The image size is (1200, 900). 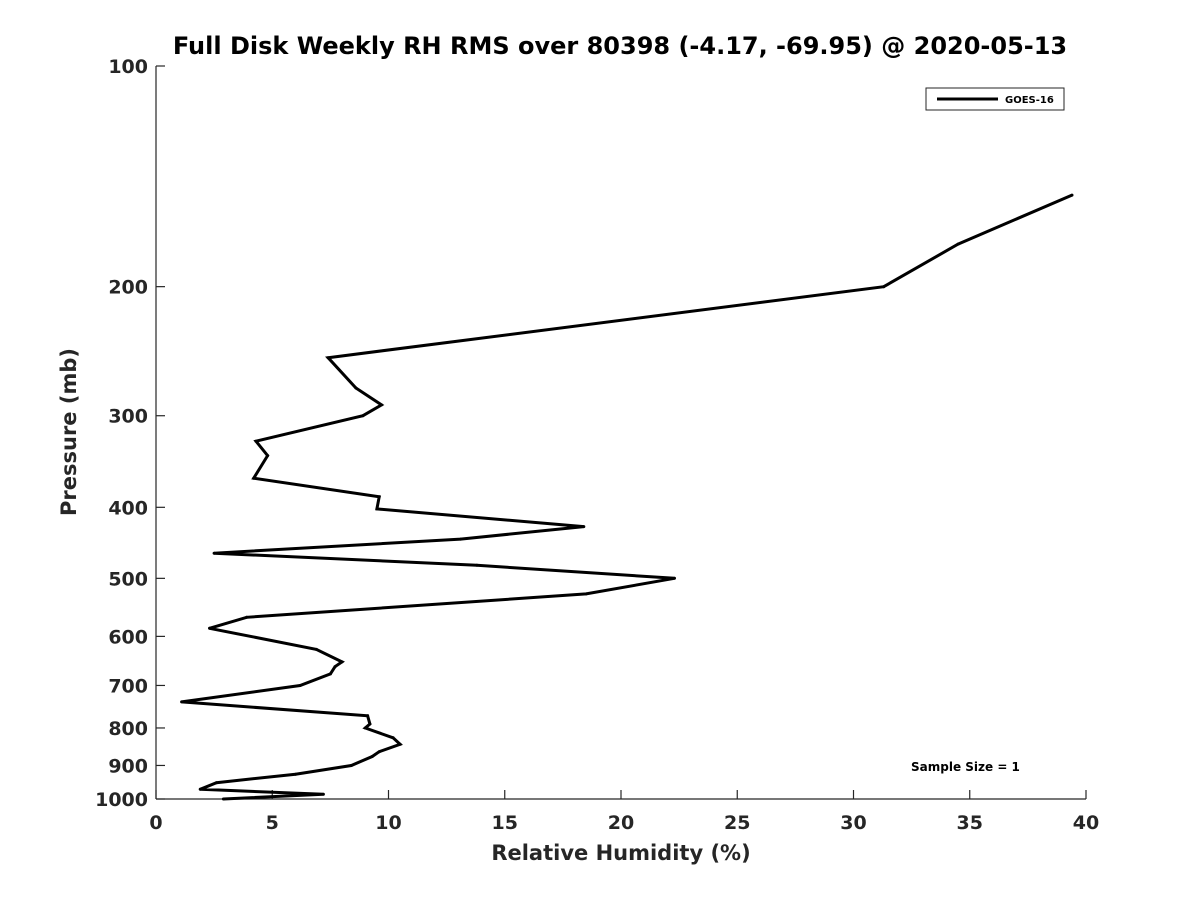 I want to click on y-tick-label: 700, so click(x=128, y=686).